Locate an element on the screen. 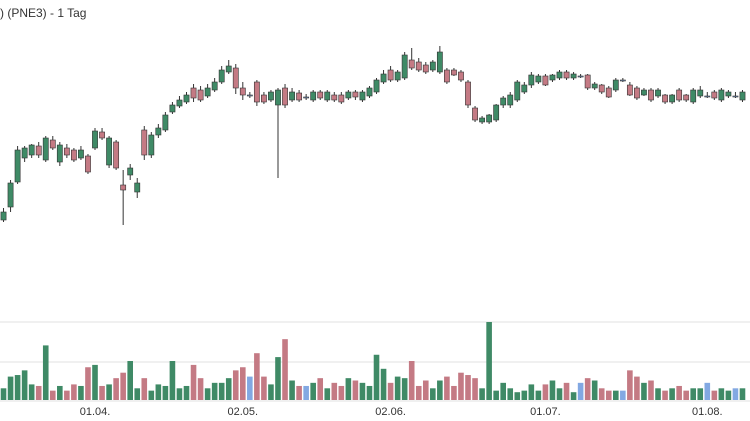  x-tick-label: 01.04. is located at coordinates (95, 412).